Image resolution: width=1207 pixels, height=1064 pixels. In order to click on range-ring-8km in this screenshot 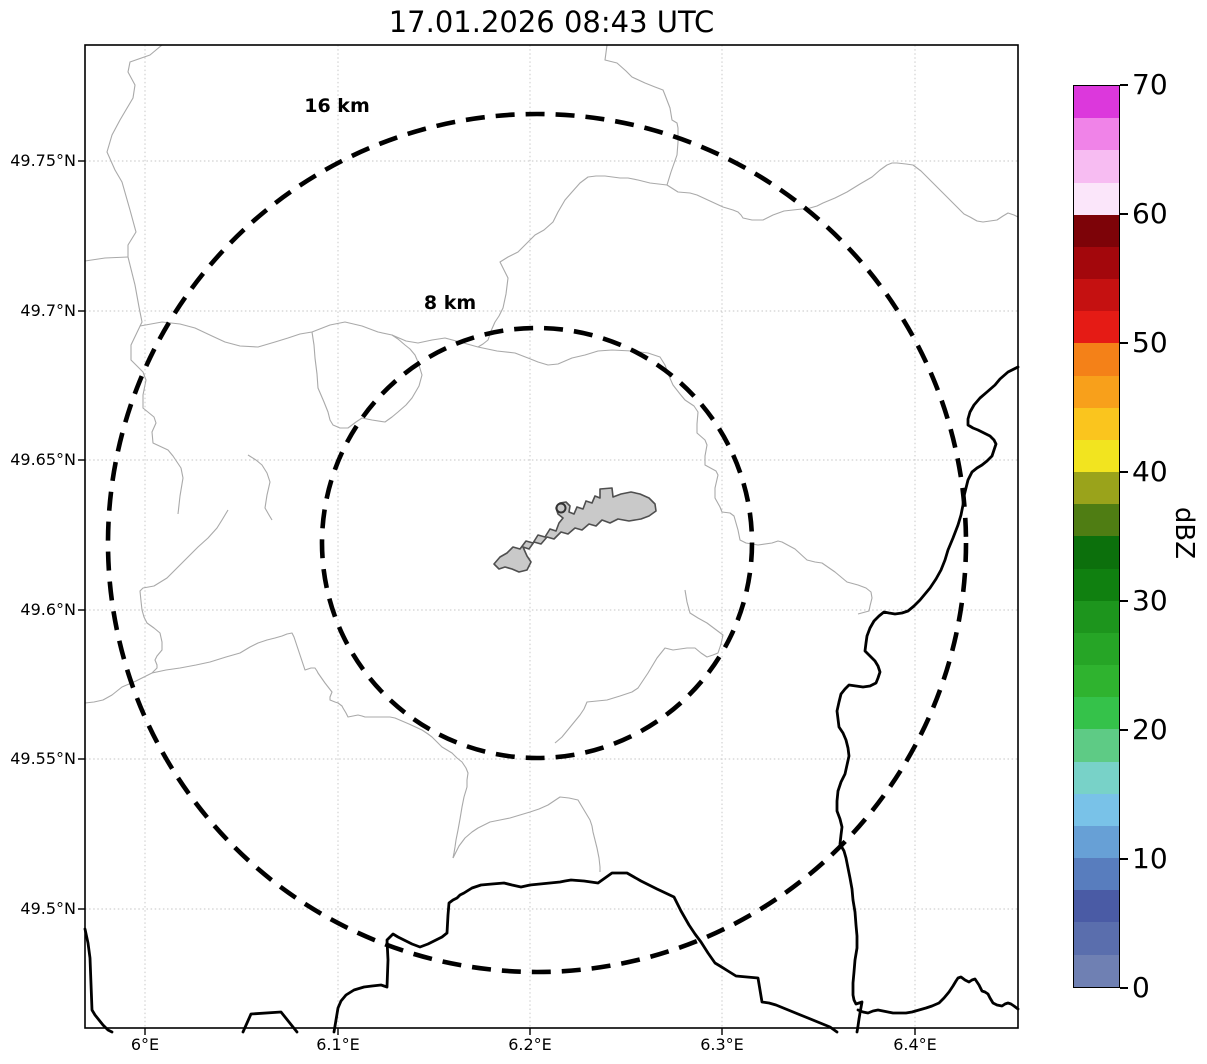, I will do `click(537, 543)`.